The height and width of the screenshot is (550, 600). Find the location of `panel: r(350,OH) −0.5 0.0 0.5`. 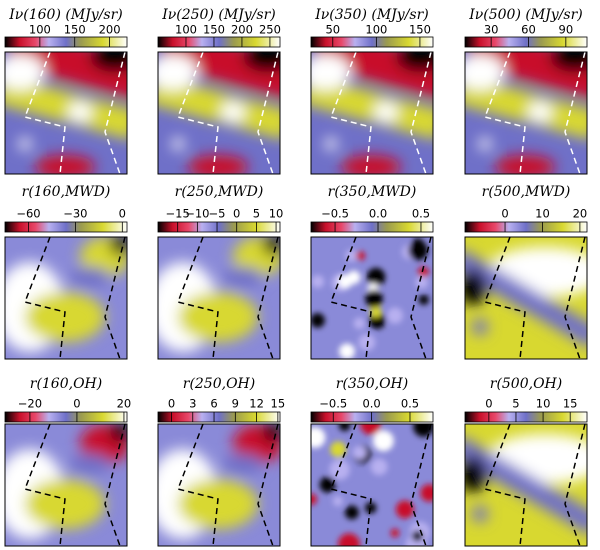

panel: r(350,OH) −0.5 0.0 0.5 is located at coordinates (372, 461).